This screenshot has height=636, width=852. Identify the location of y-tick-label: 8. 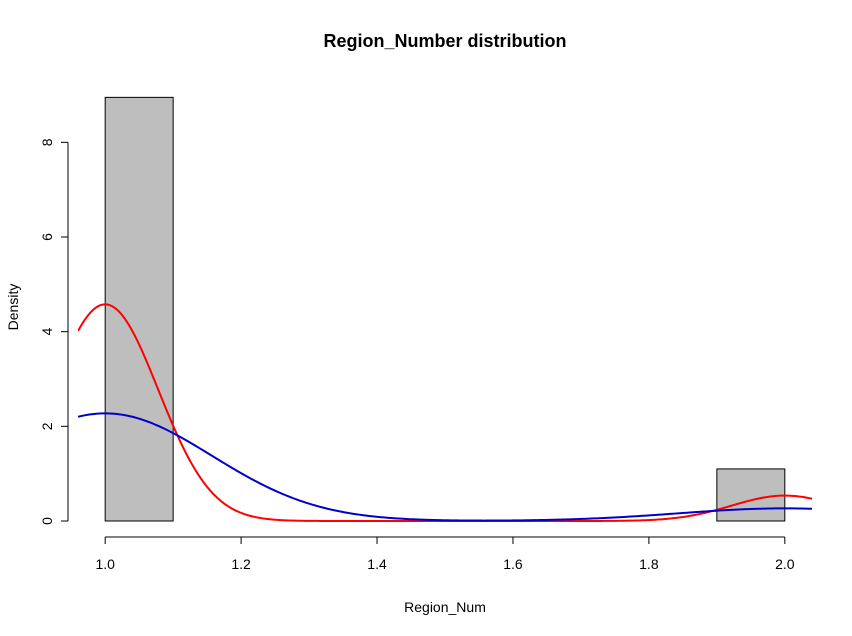
(47, 142).